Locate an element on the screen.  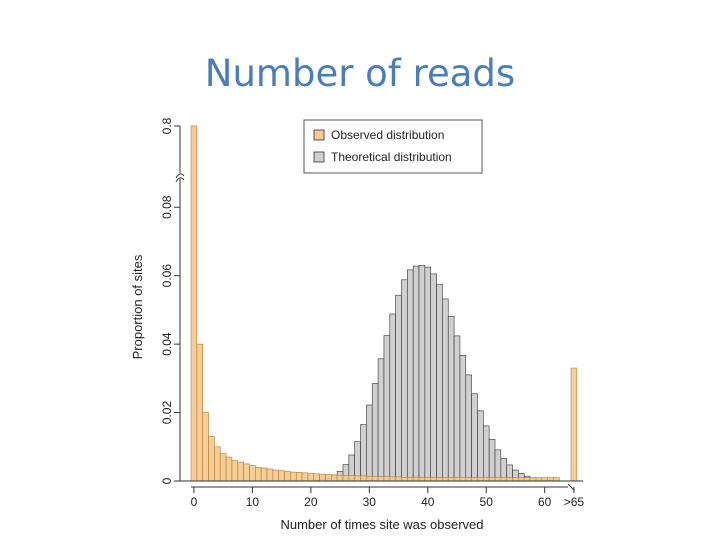
x-tick-label: 40 is located at coordinates (428, 502).